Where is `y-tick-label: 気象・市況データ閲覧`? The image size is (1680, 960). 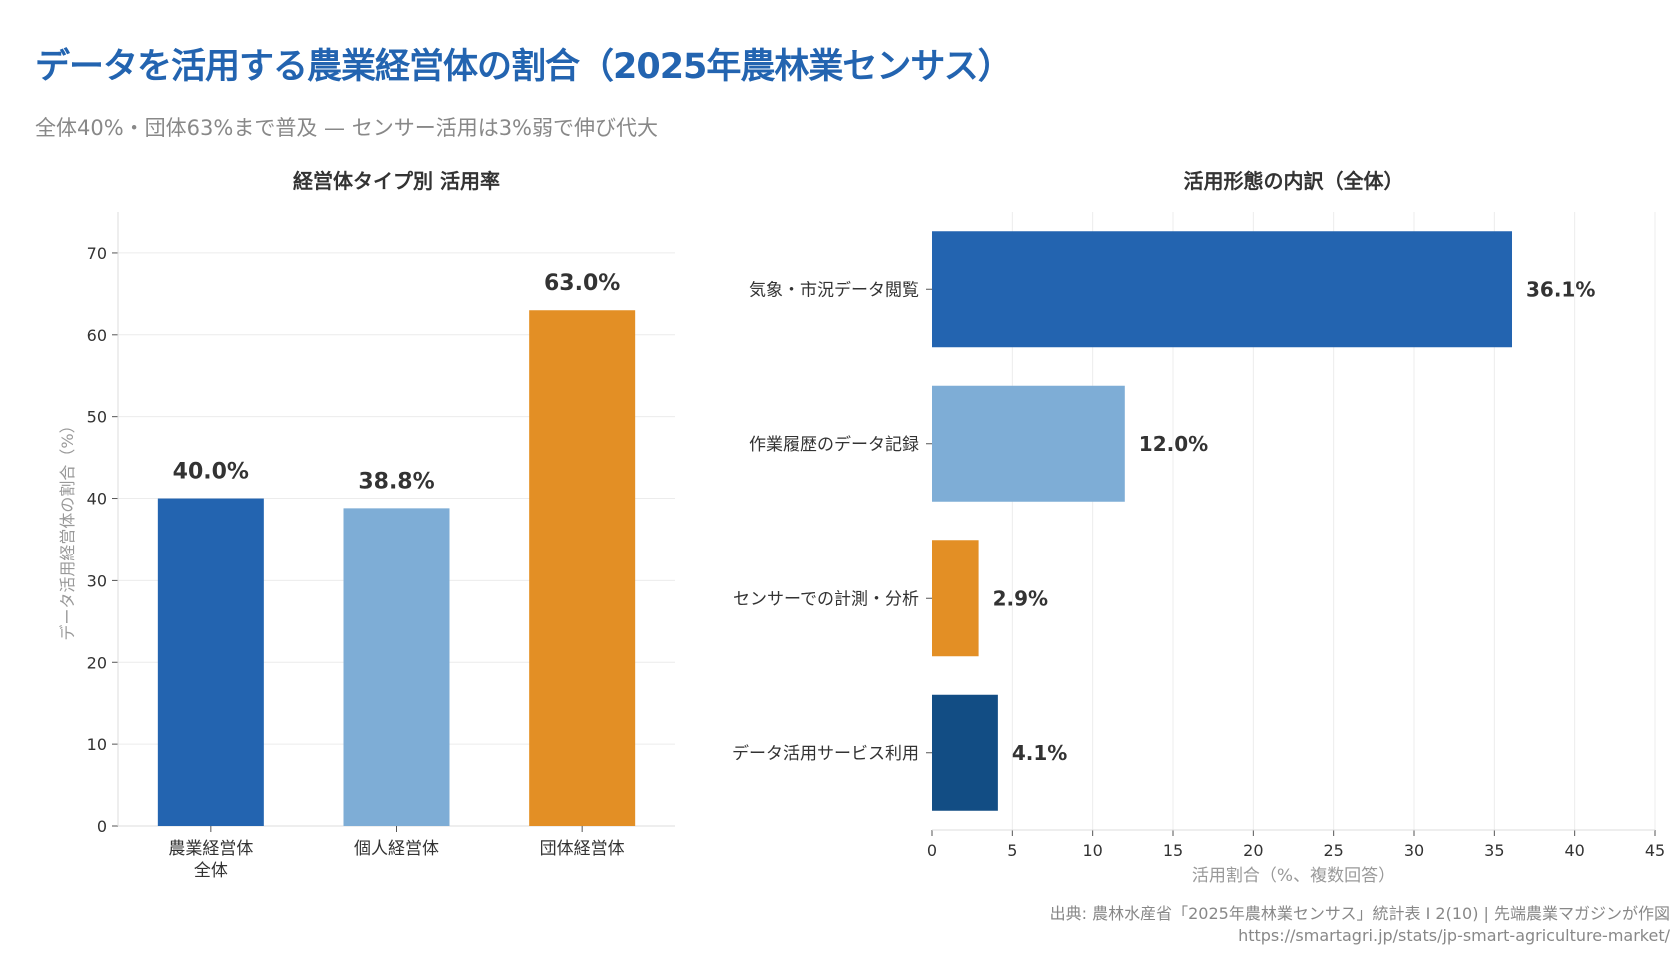
y-tick-label: 気象・市況データ閲覧 is located at coordinates (834, 289).